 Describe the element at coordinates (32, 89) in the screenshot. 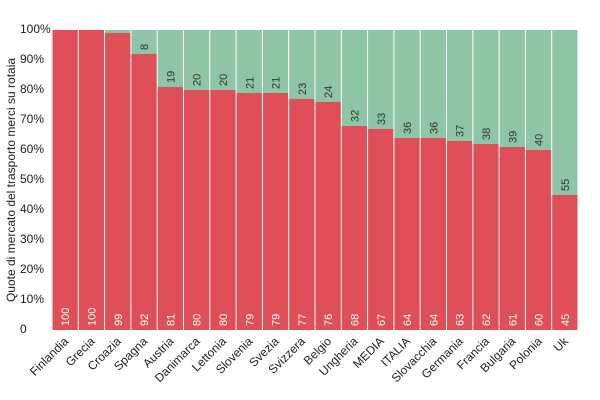

I see `y-tick-label: 80%` at that location.